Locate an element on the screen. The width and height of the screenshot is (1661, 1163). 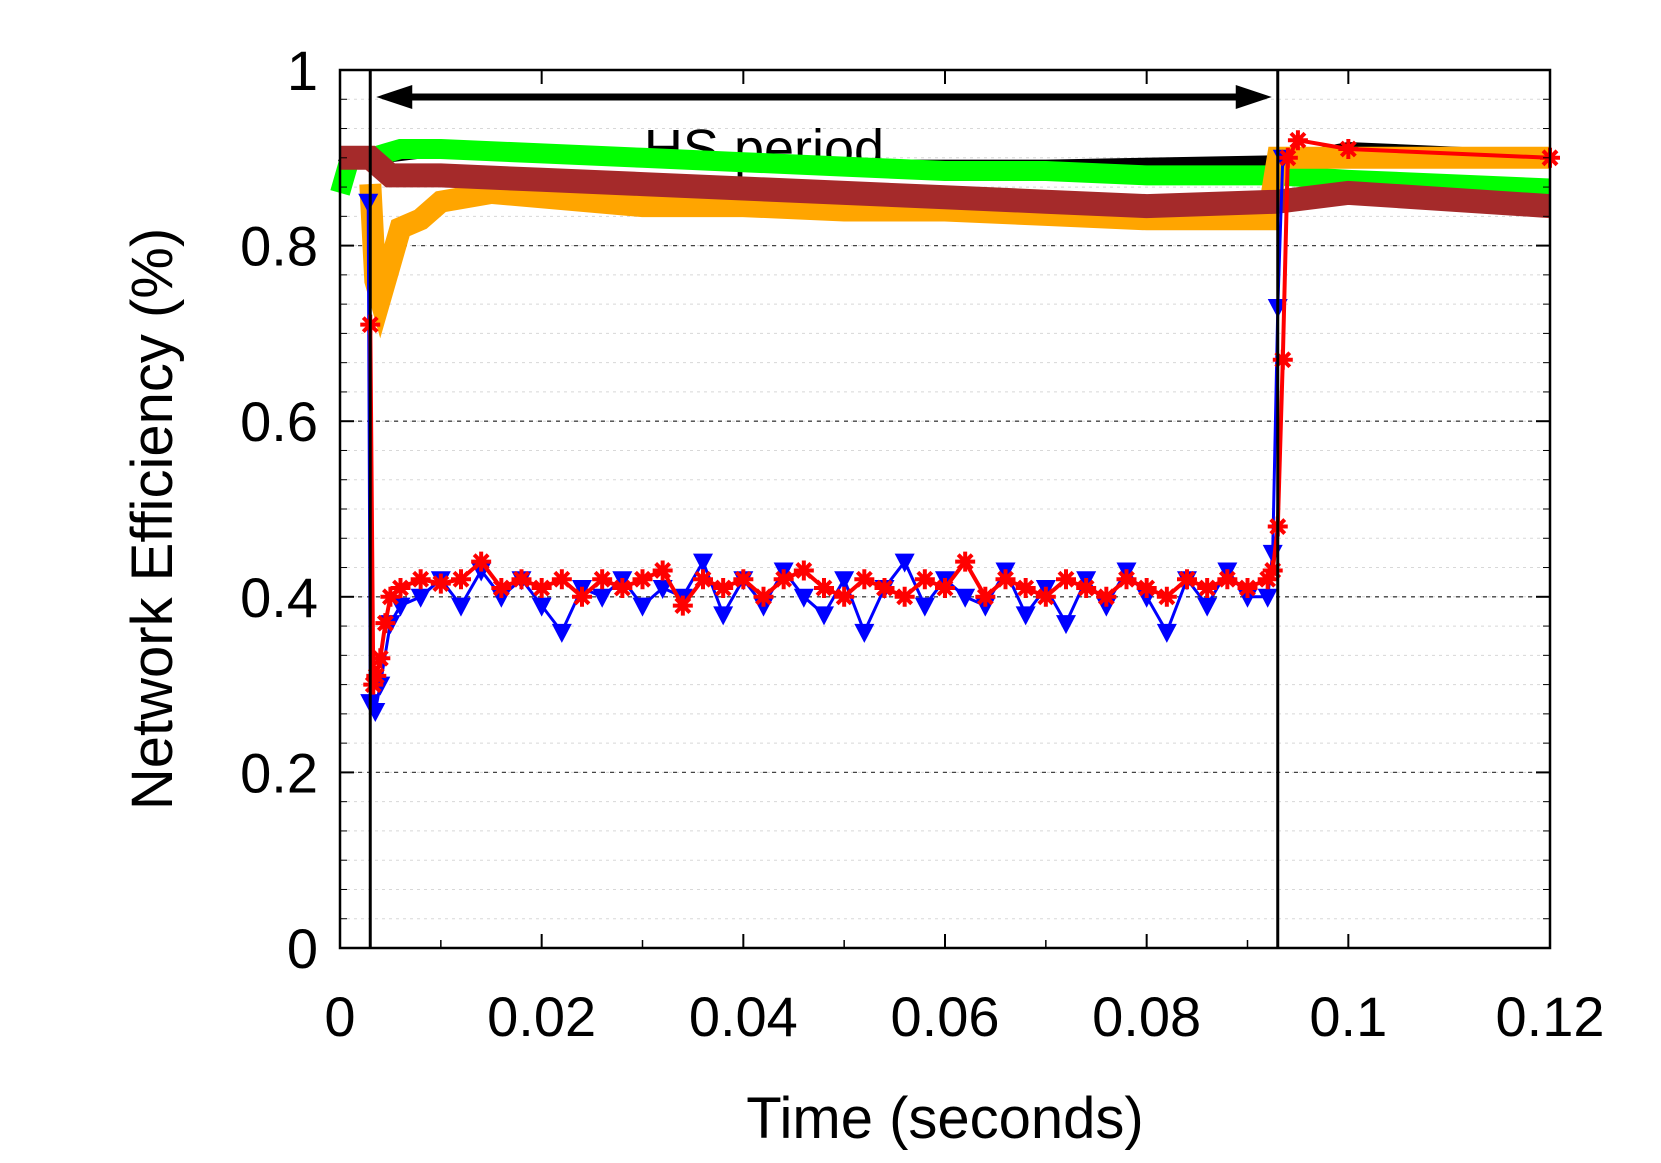
y-tick-label: 1 is located at coordinates (302, 70).